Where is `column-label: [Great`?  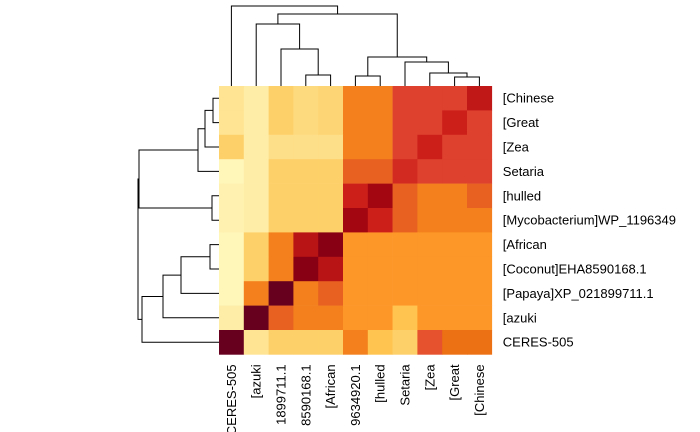 column-label: [Great is located at coordinates (454, 382).